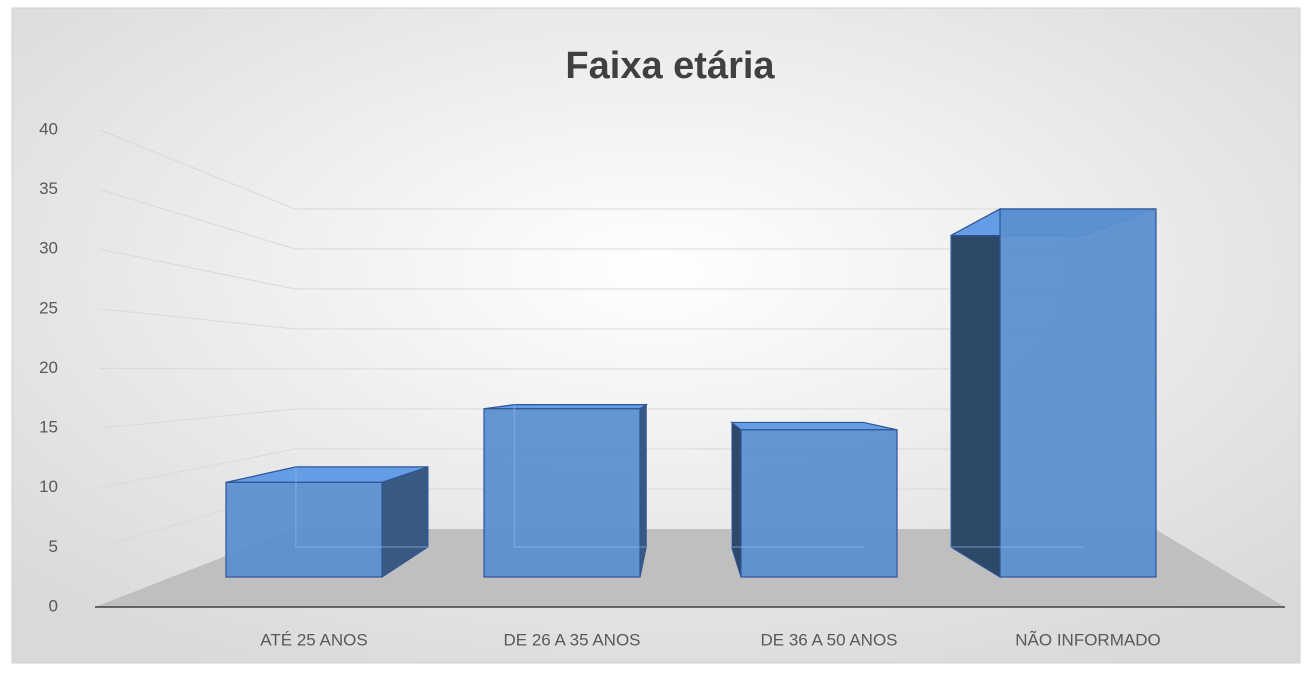  Describe the element at coordinates (48, 188) in the screenshot. I see `y-tick-label: 35` at that location.